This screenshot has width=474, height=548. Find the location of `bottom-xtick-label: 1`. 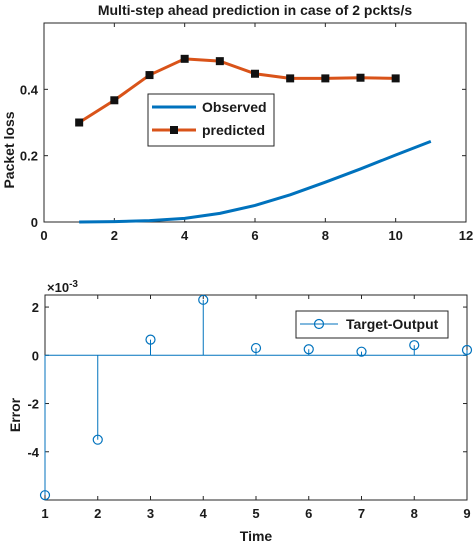

bottom-xtick-label: 1 is located at coordinates (44, 513).